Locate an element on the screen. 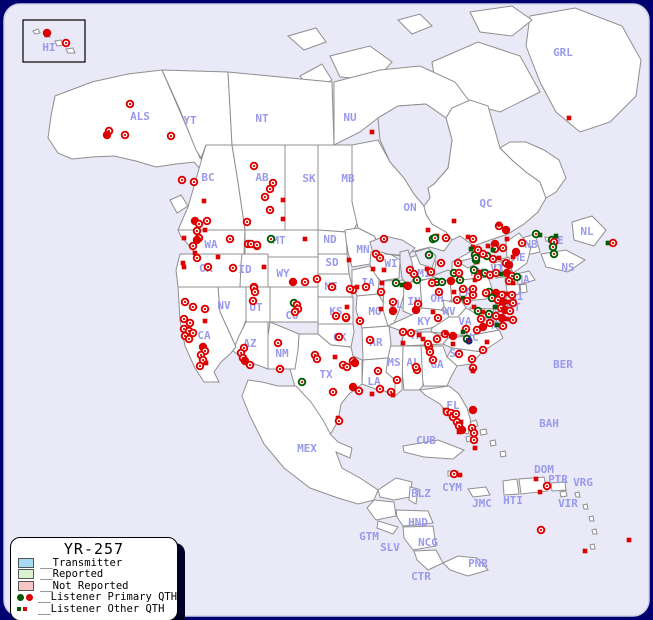 This screenshot has height=620, width=653. region-label: SD is located at coordinates (332, 262).